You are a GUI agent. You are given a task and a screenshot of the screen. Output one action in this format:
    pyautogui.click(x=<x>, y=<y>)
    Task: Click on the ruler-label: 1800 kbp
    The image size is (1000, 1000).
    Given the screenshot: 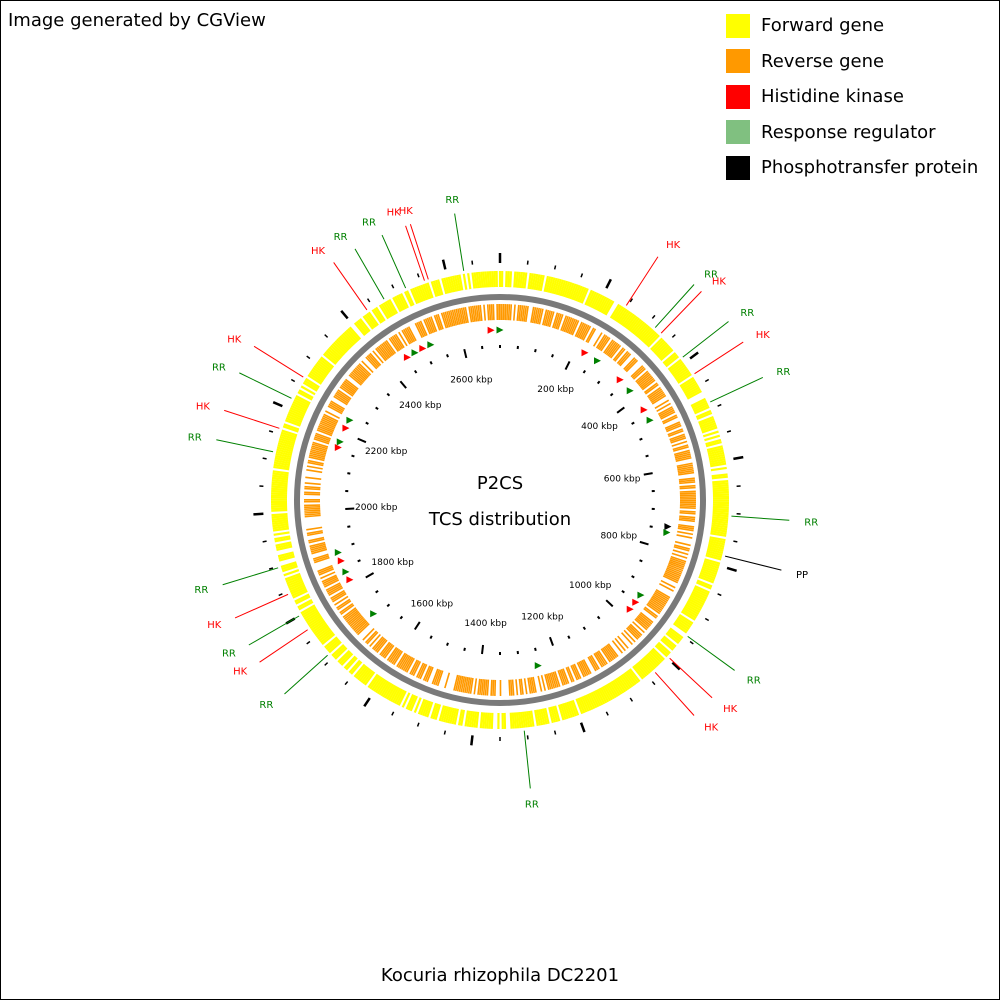 What is the action you would take?
    pyautogui.click(x=392, y=563)
    